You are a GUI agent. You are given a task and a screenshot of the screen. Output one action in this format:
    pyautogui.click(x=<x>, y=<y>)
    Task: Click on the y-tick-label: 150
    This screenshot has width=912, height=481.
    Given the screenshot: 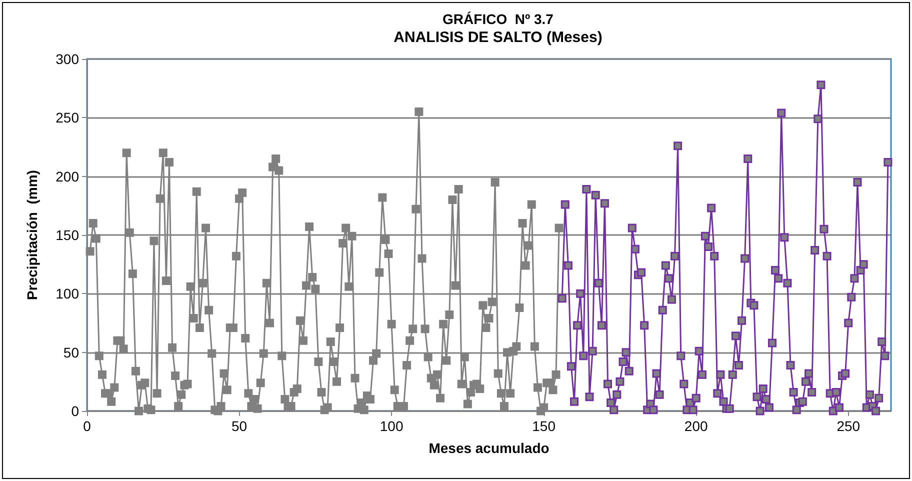 What is the action you would take?
    pyautogui.click(x=68, y=235)
    